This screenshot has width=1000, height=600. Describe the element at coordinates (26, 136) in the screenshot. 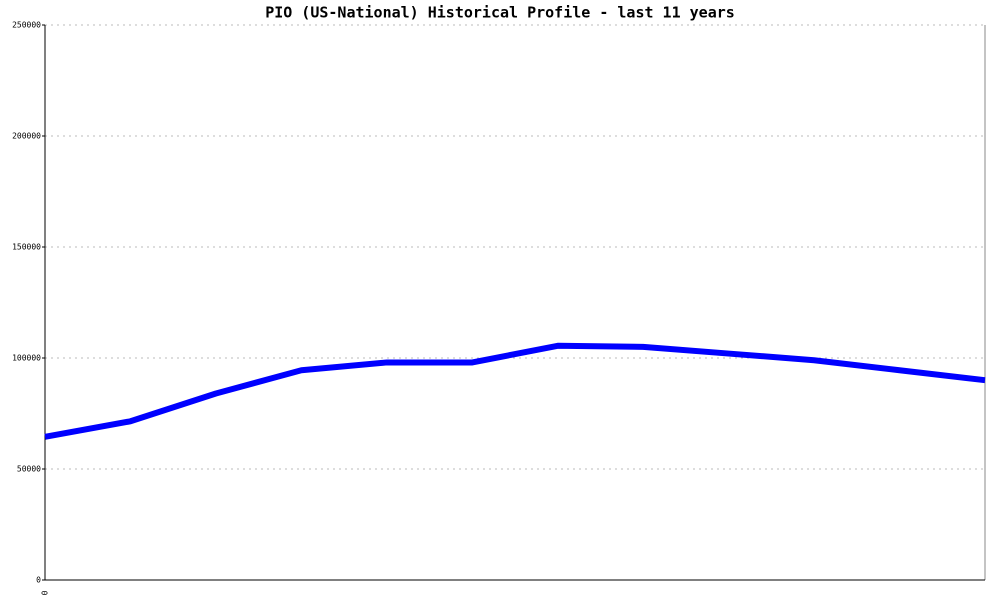

I see `y-tick-label: 200000` at that location.